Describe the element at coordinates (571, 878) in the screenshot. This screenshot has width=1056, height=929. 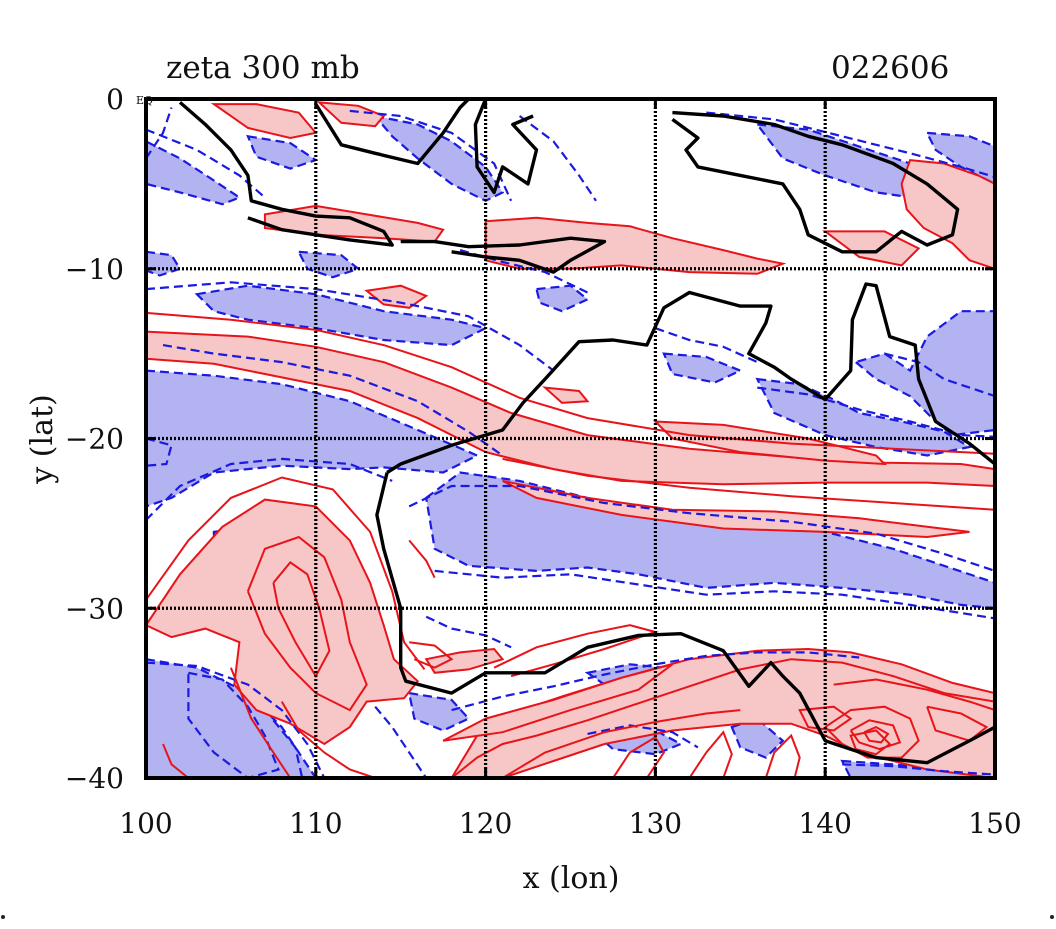
I see `x-axis-label: x (lon)` at that location.